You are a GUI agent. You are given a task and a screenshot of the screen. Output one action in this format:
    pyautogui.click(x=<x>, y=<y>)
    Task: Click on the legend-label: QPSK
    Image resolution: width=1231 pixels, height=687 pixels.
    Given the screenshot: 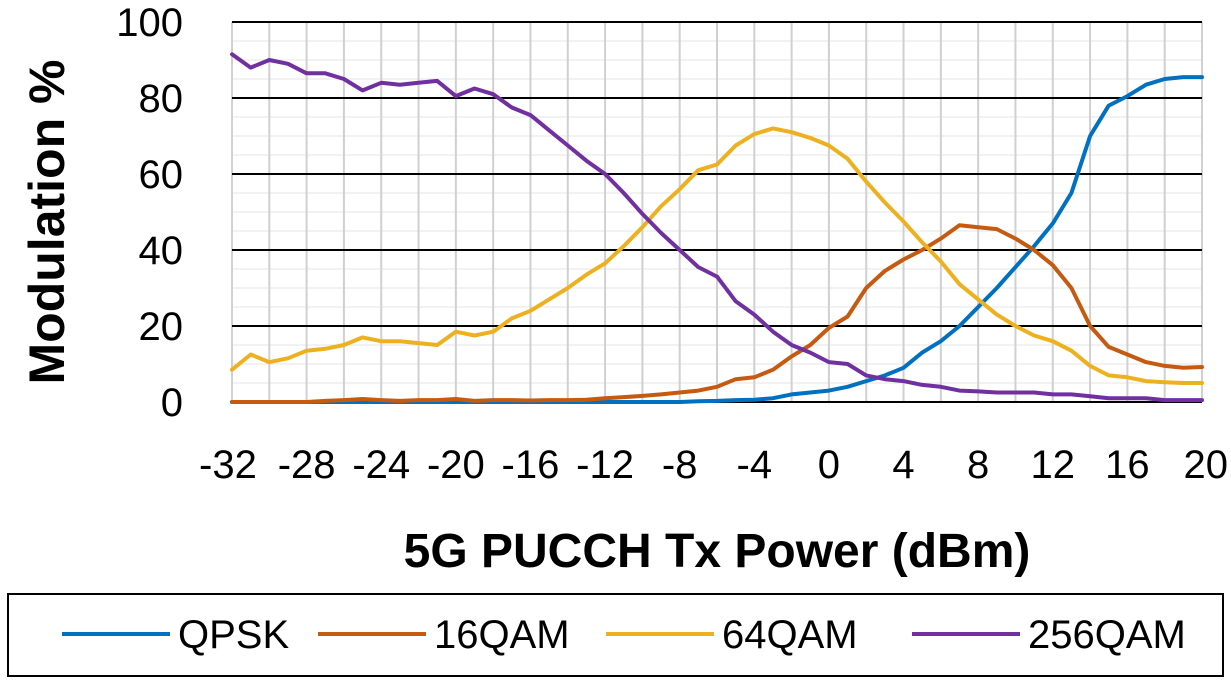 What is the action you would take?
    pyautogui.click(x=233, y=635)
    